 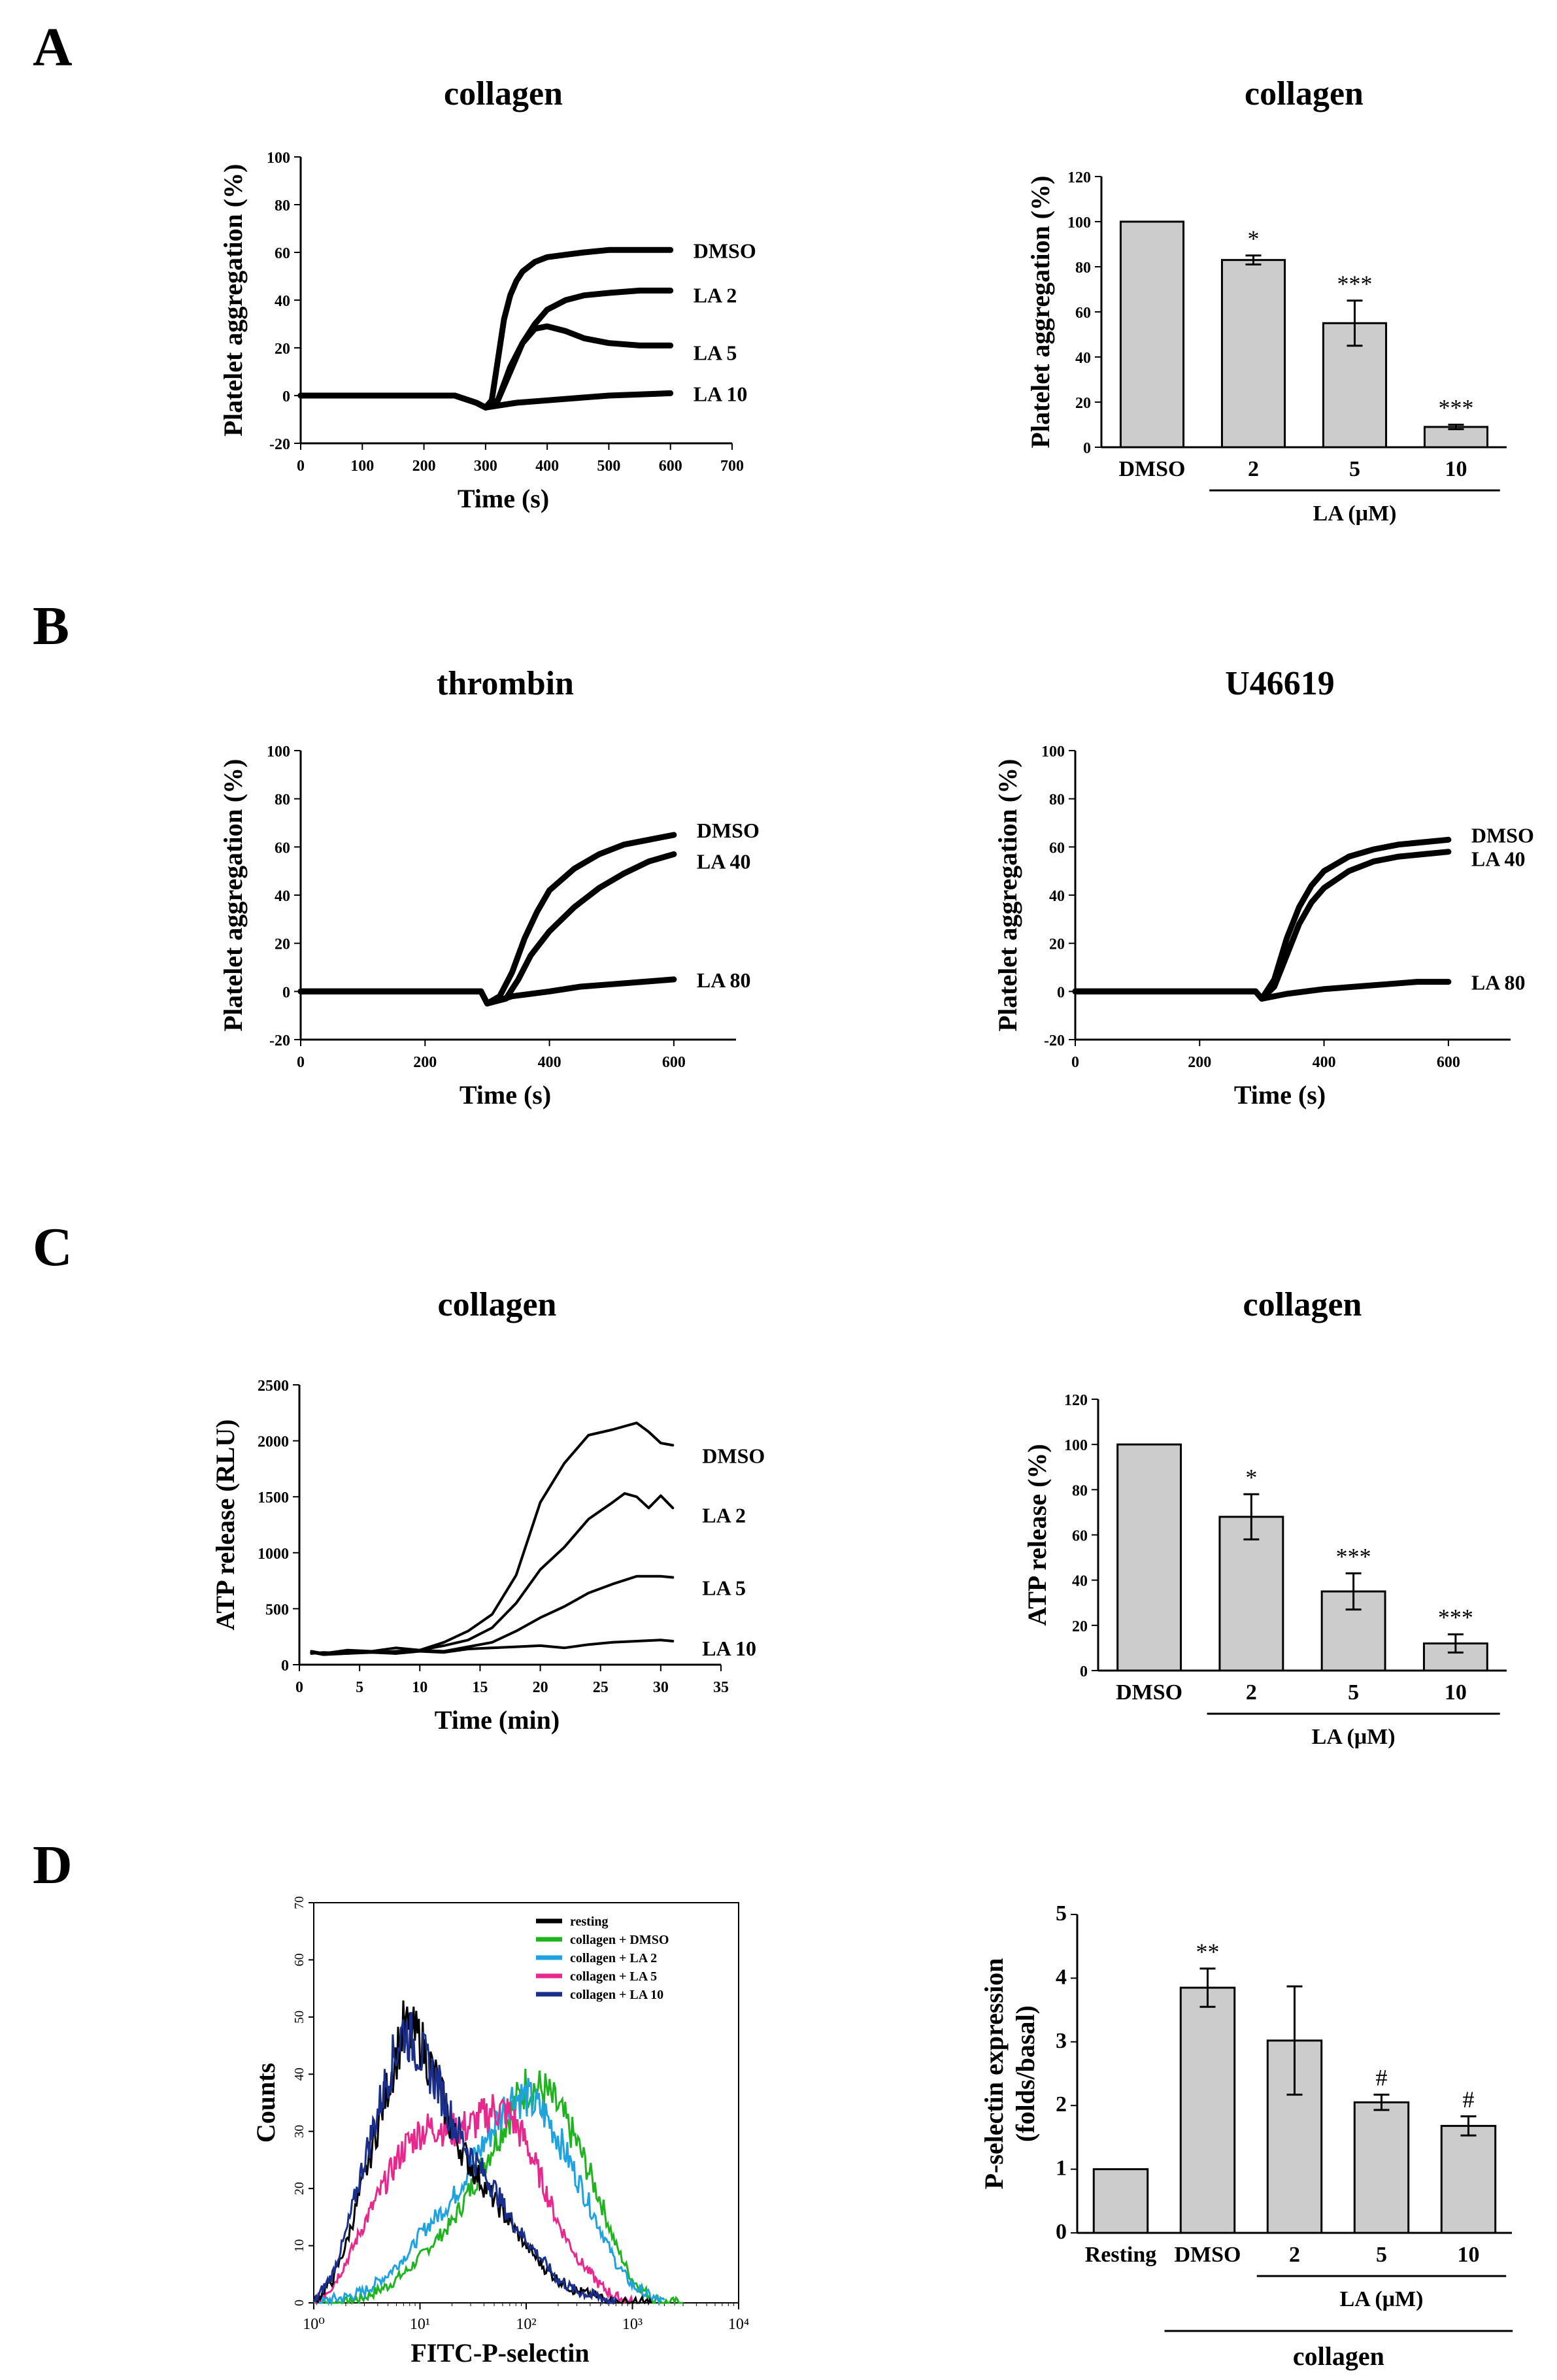 I want to click on group-label: LA (μM), so click(x=1354, y=1737).